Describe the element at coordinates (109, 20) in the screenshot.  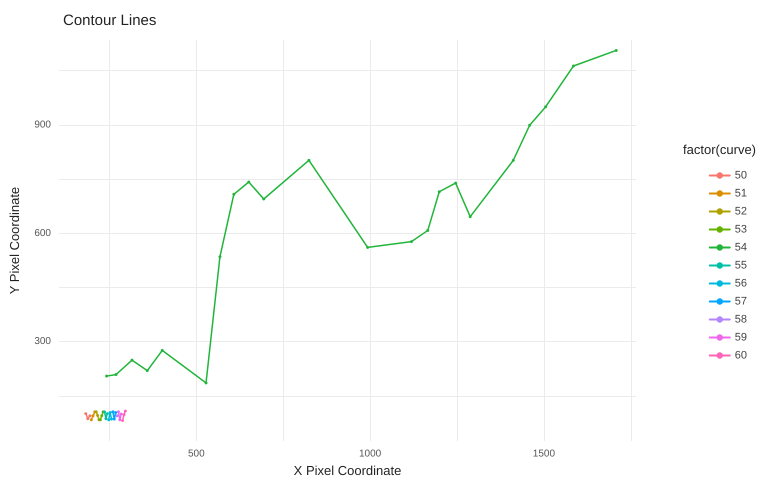
I see `chart-title: Contour Lines` at that location.